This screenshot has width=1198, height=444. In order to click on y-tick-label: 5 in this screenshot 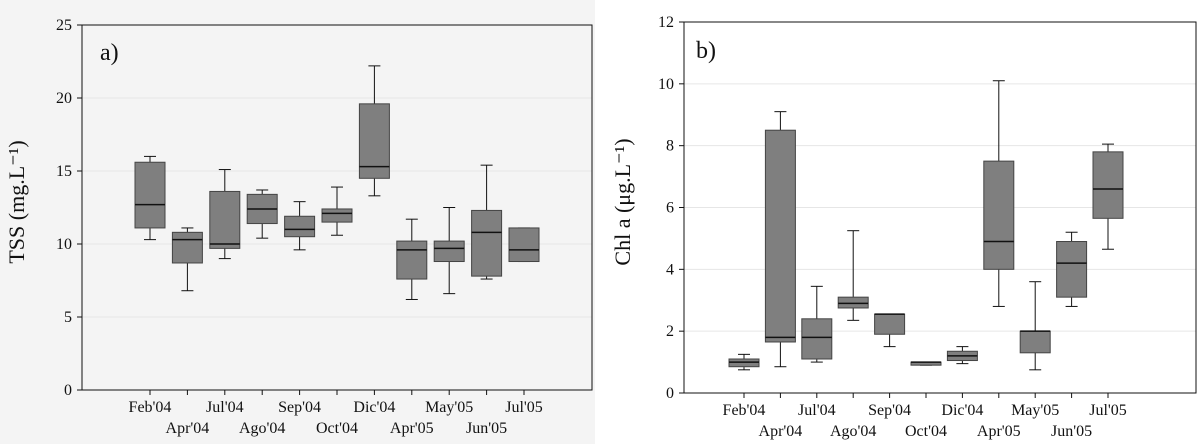, I will do `click(68, 317)`.